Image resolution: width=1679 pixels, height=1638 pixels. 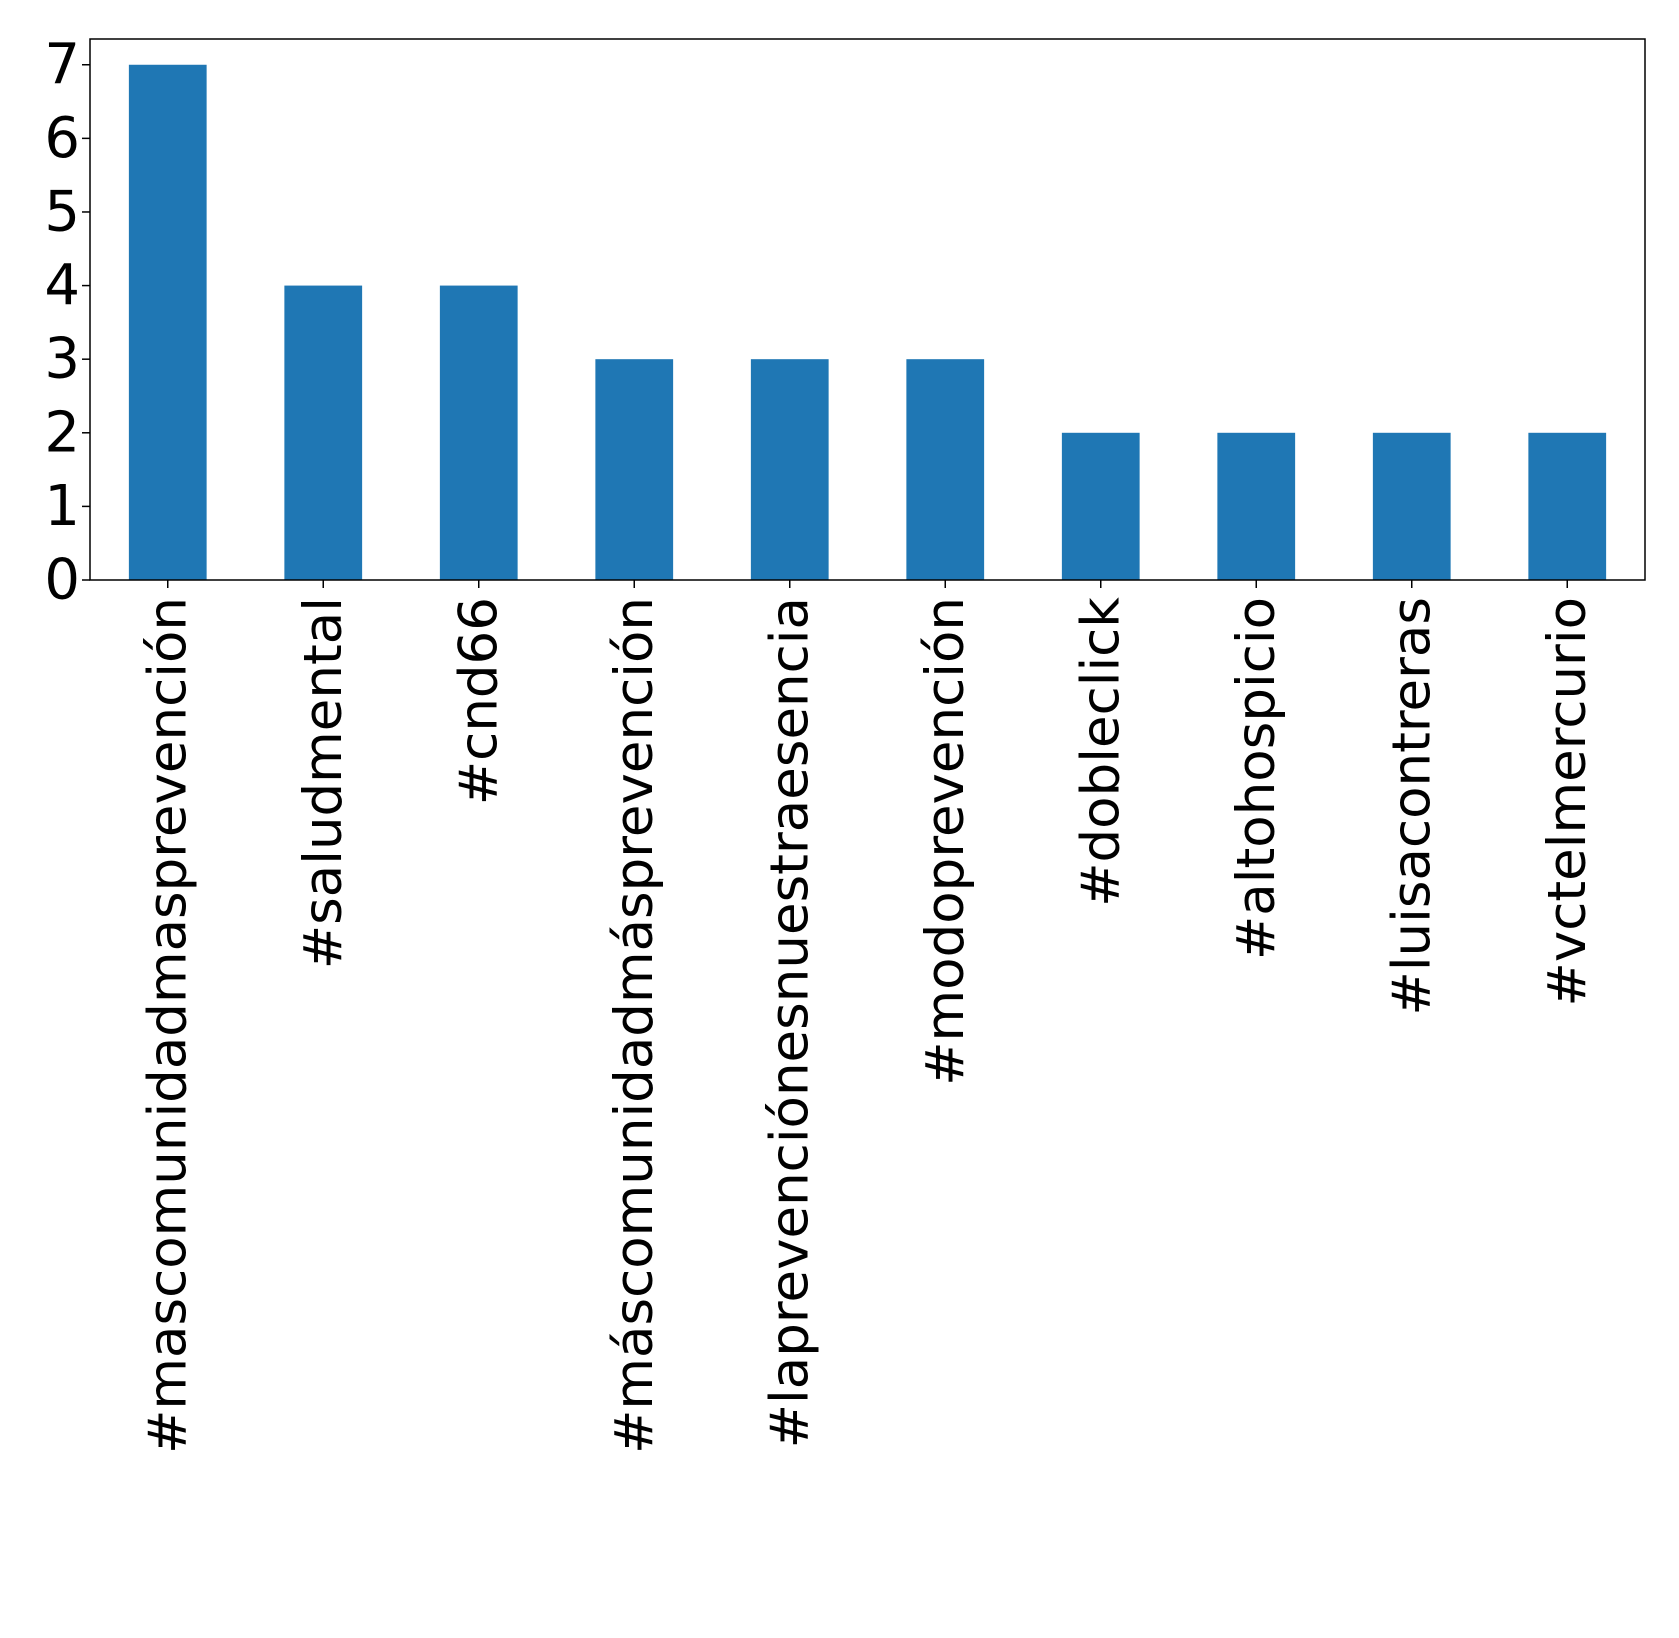 I want to click on x-tick-label: #dobleclick, so click(x=1100, y=752).